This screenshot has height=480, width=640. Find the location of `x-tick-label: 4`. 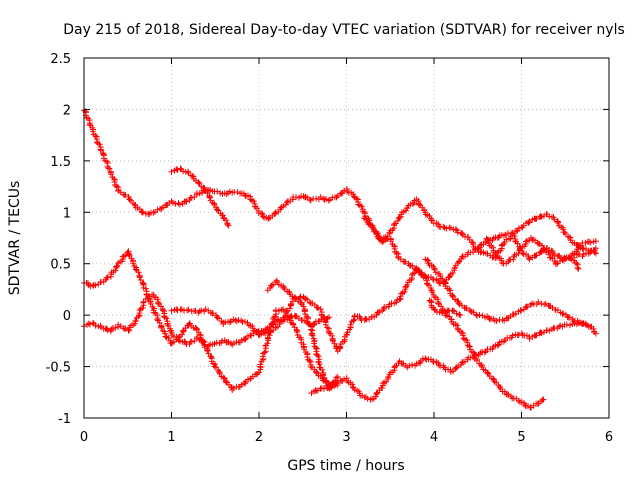

x-tick-label: 4 is located at coordinates (434, 437).